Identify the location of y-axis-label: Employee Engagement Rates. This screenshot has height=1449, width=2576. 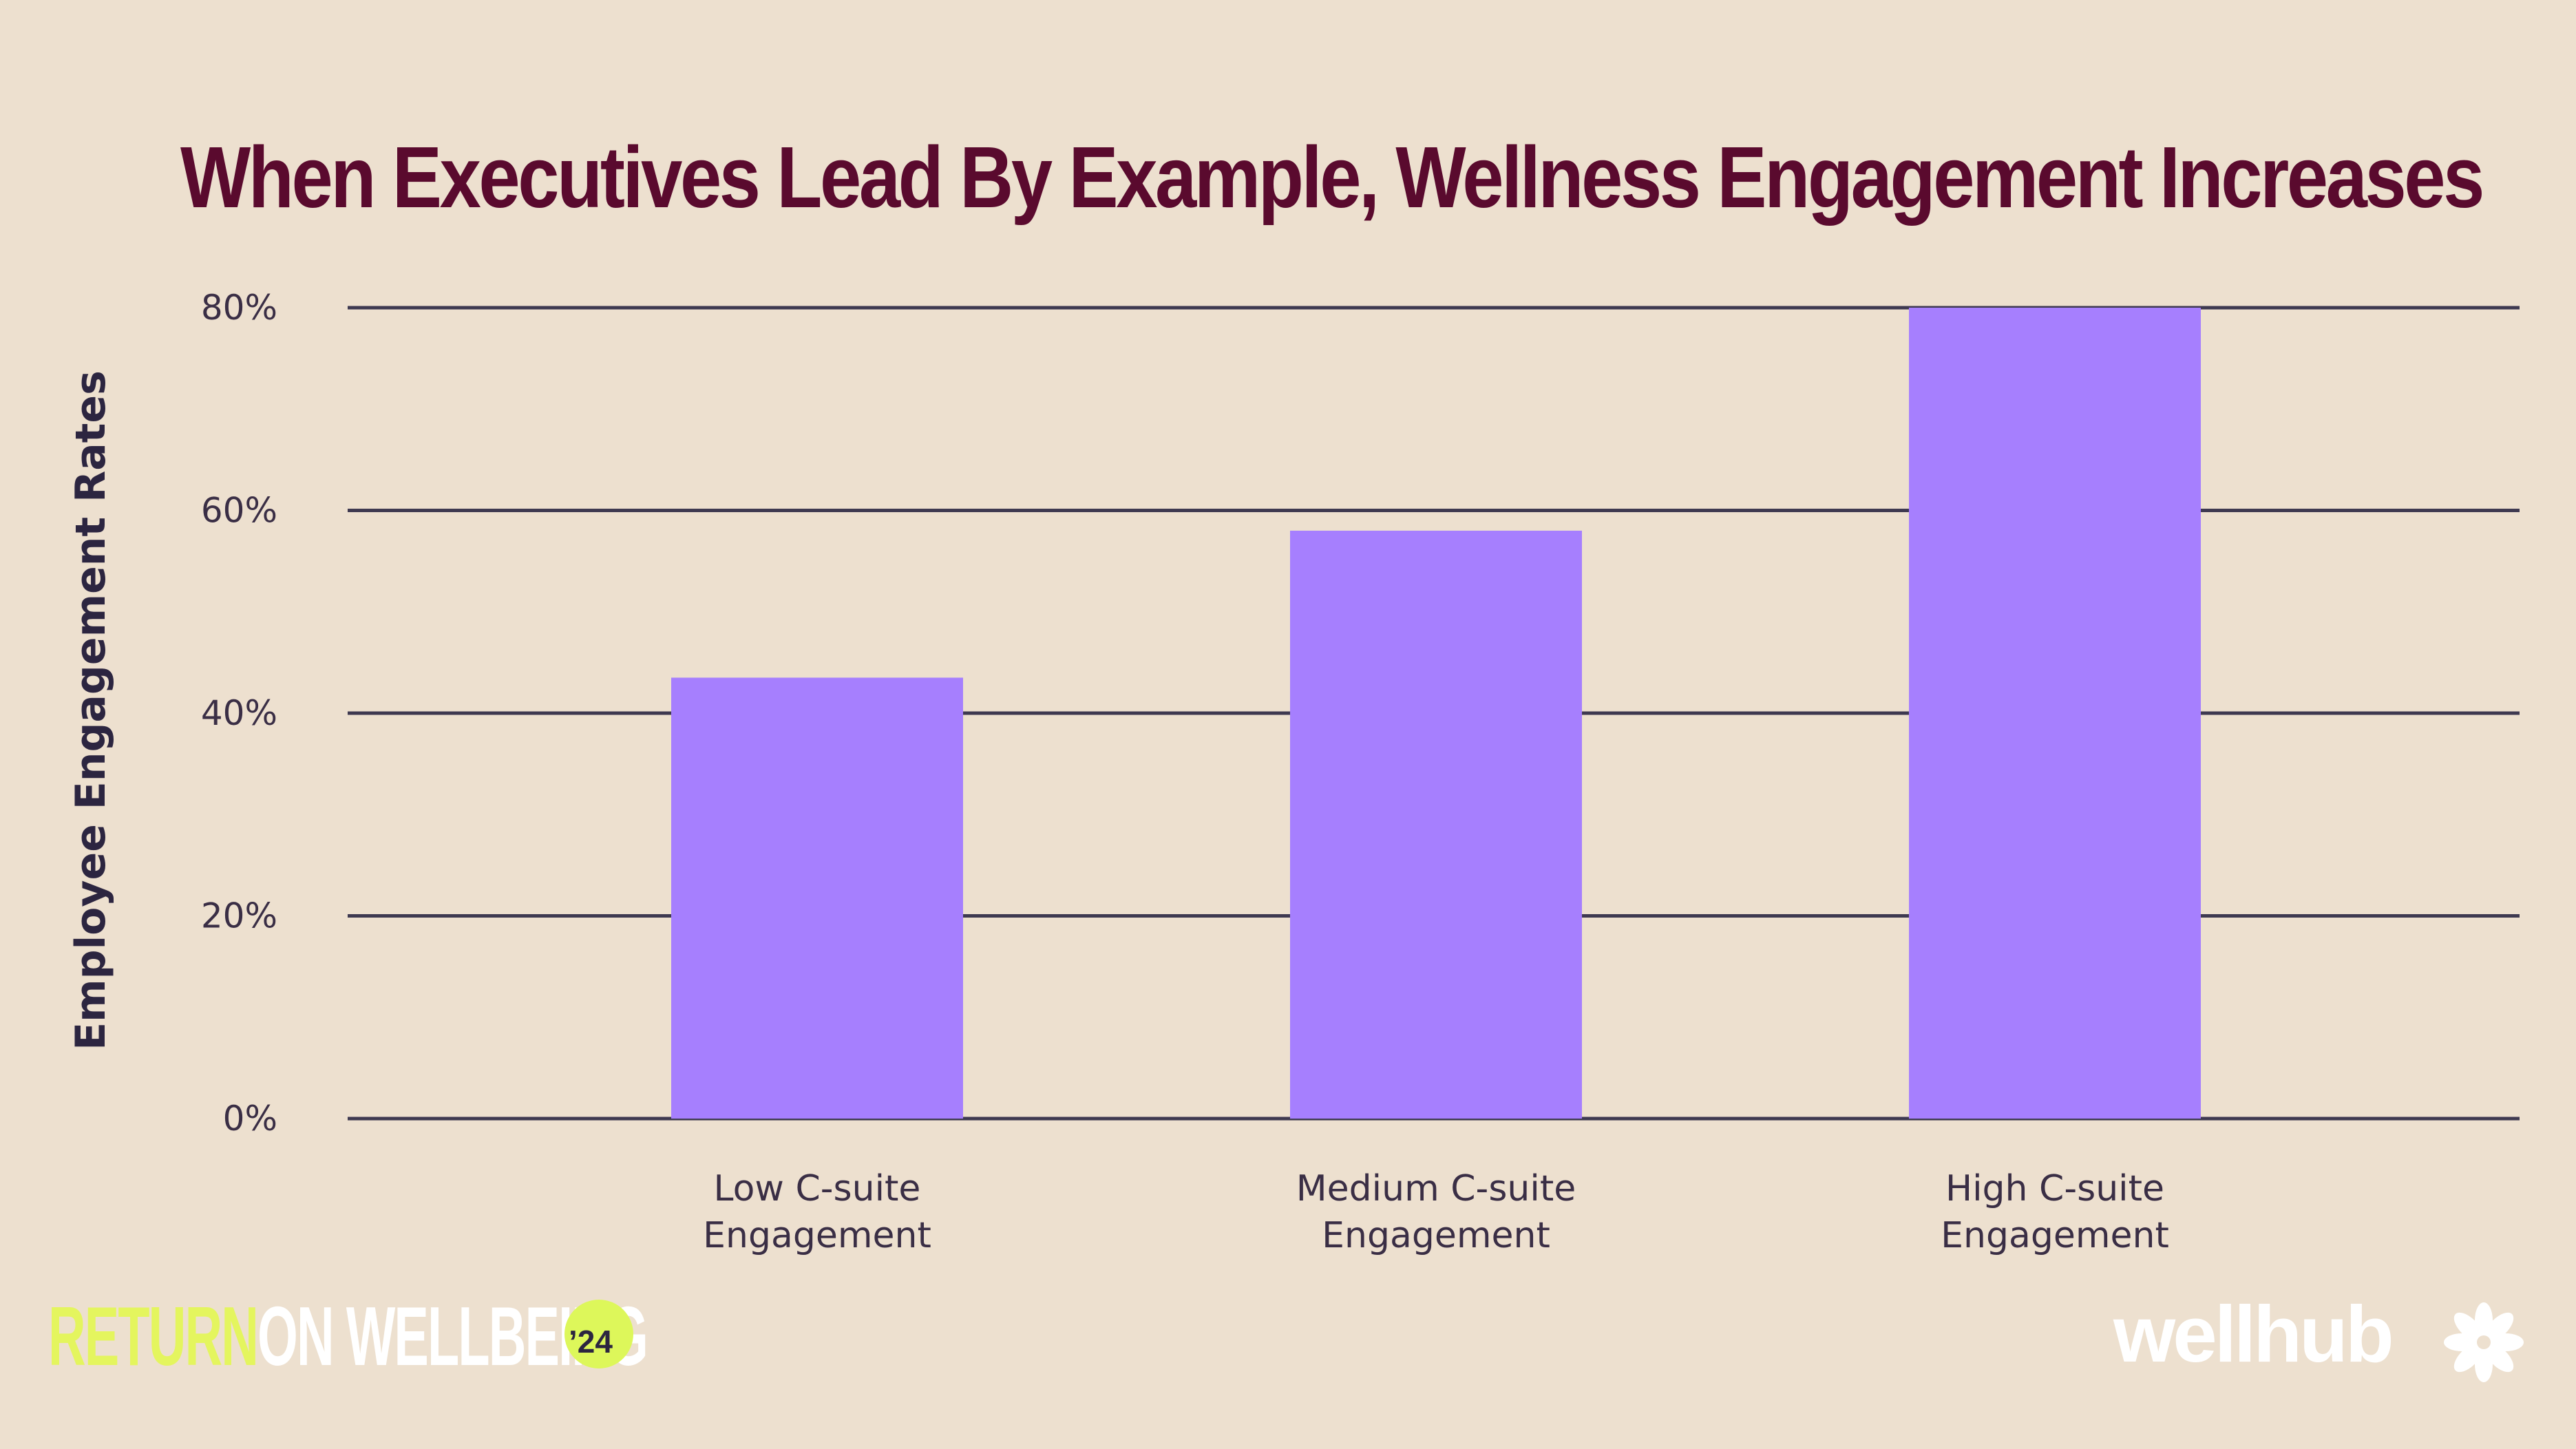
(91, 710).